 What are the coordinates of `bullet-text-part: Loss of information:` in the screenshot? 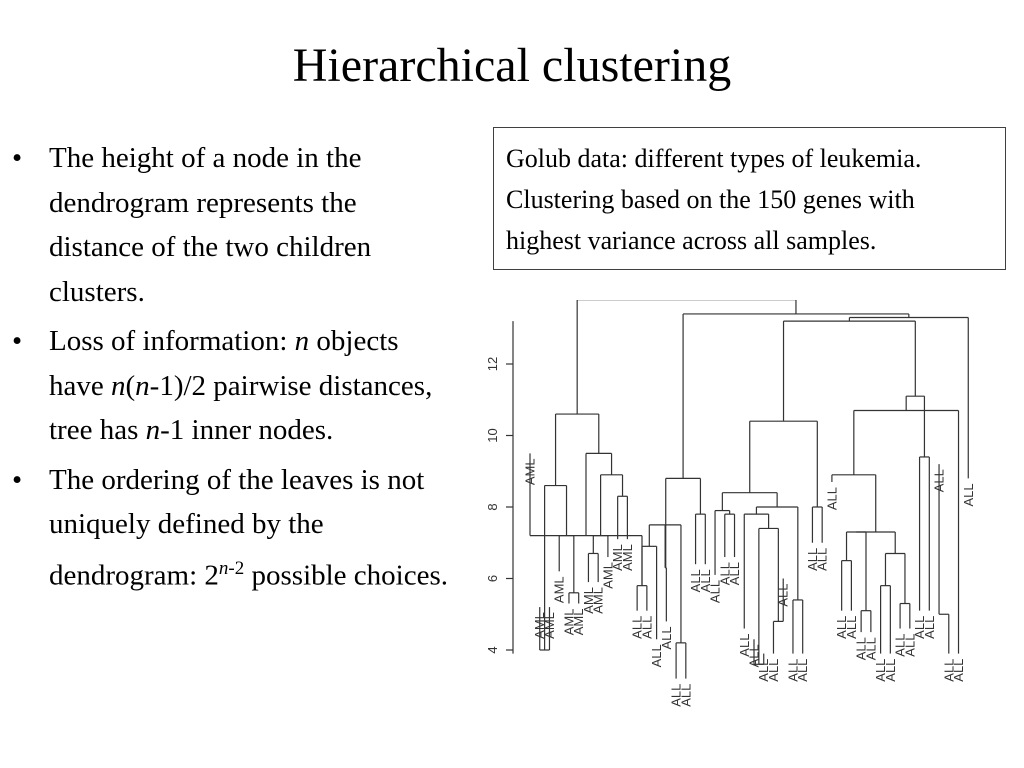 It's located at (172, 341).